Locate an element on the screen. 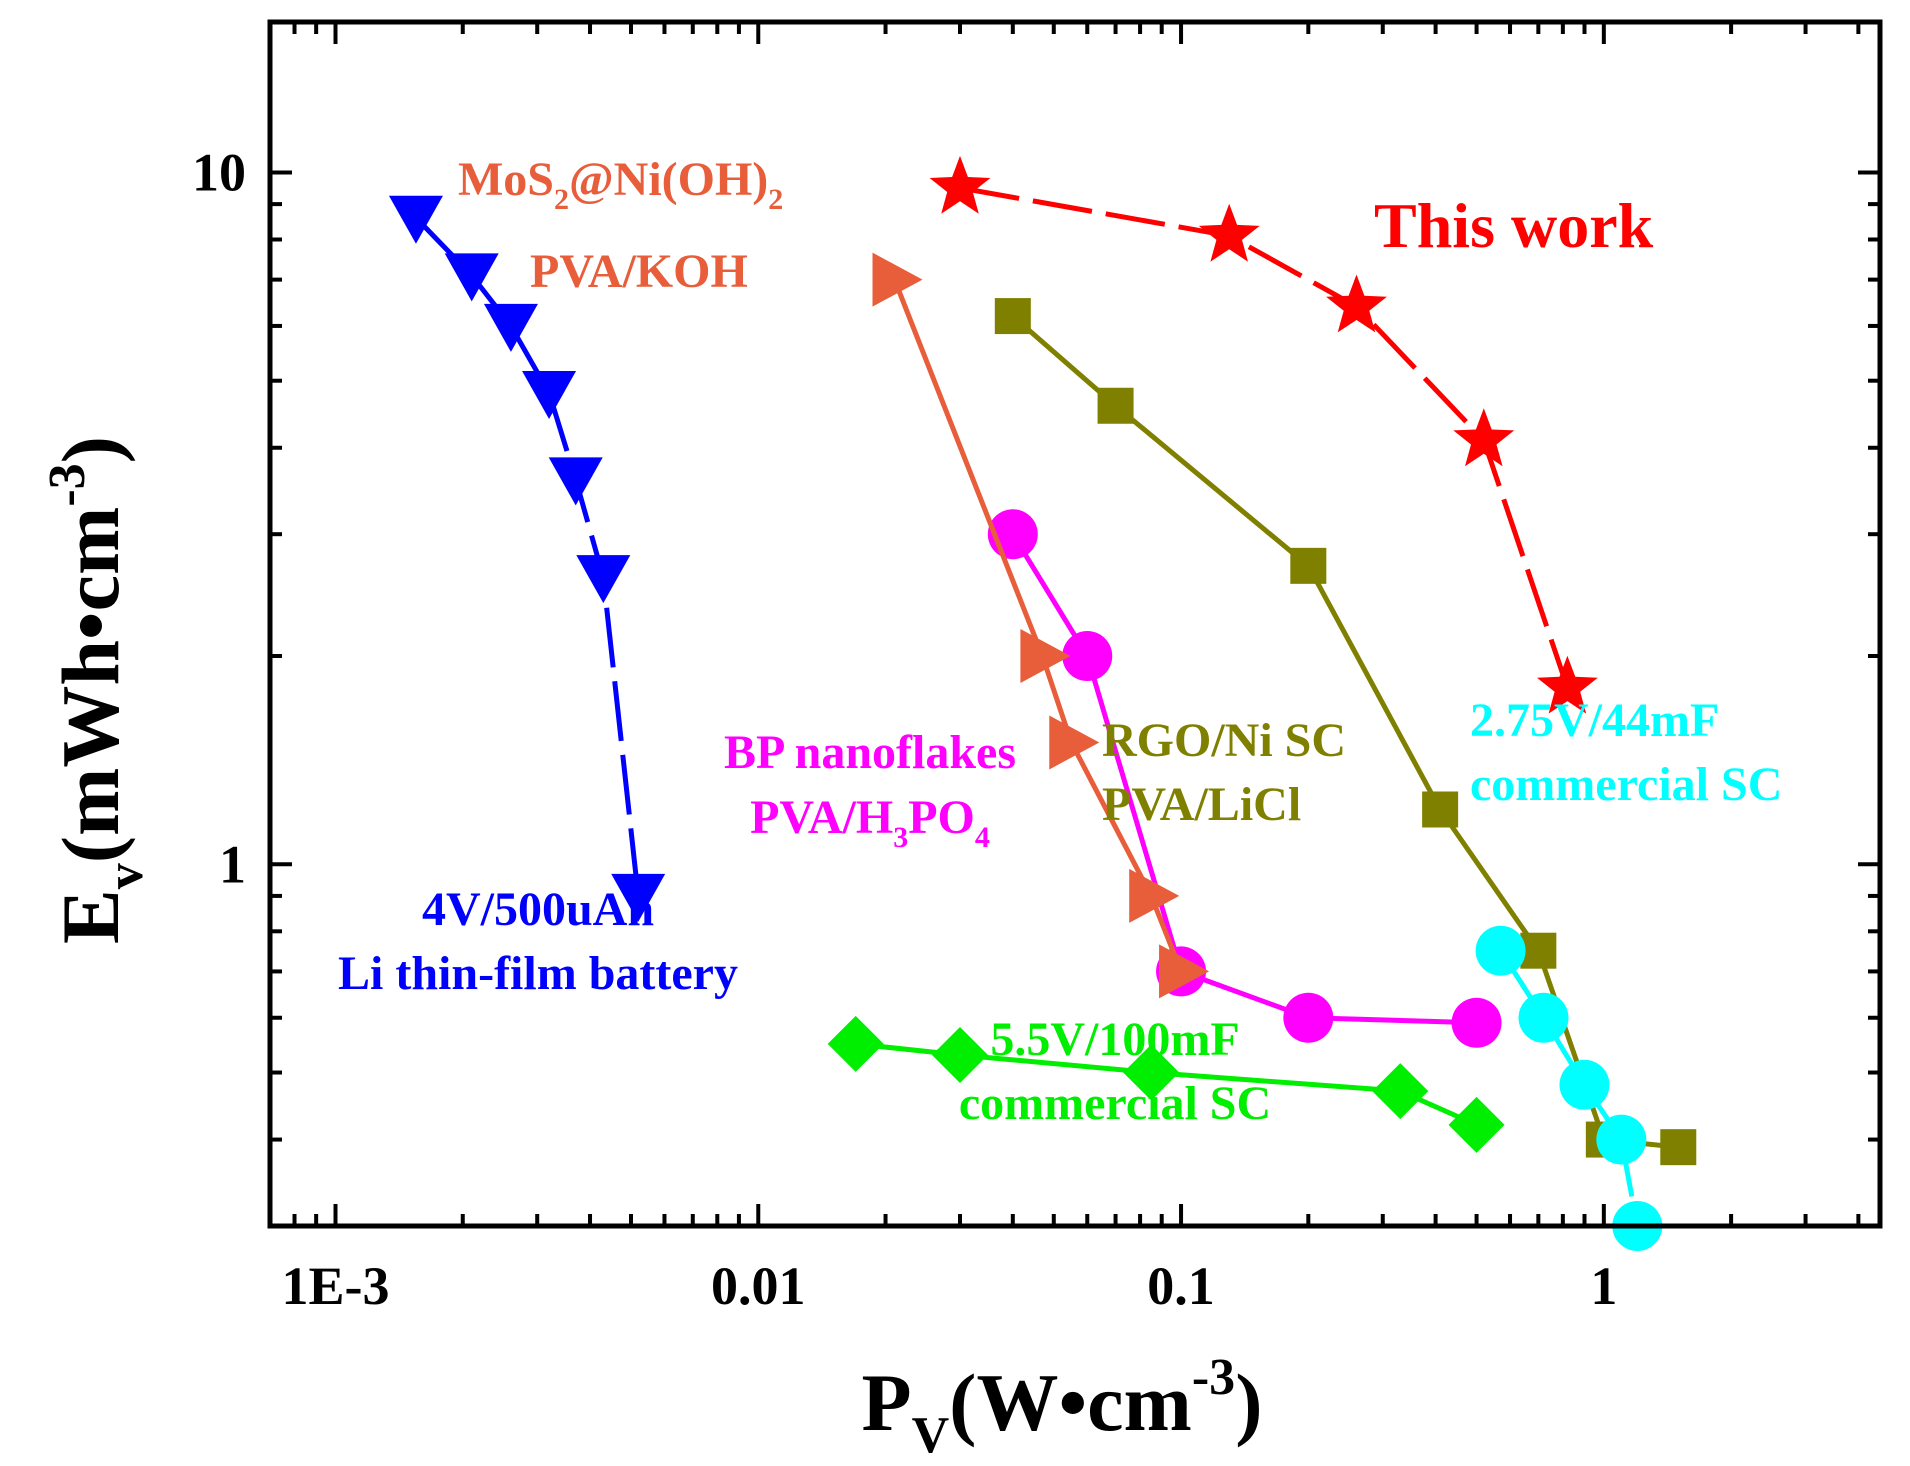 This screenshot has width=1910, height=1466. x-axis-title-main: P is located at coordinates (886, 1402).